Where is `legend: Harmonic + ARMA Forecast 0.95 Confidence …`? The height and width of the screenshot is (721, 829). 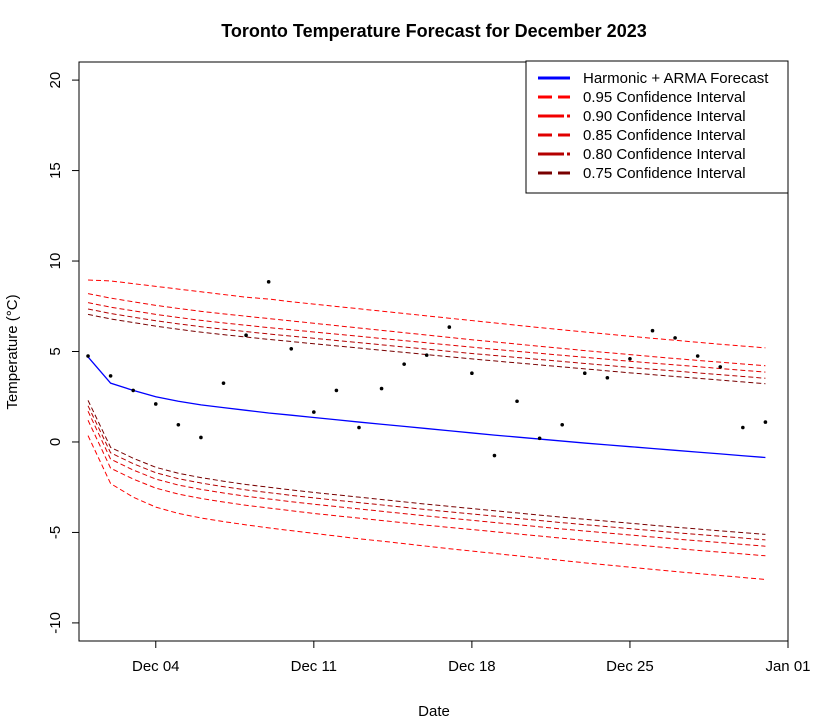 legend: Harmonic + ARMA Forecast 0.95 Confidence … is located at coordinates (657, 127).